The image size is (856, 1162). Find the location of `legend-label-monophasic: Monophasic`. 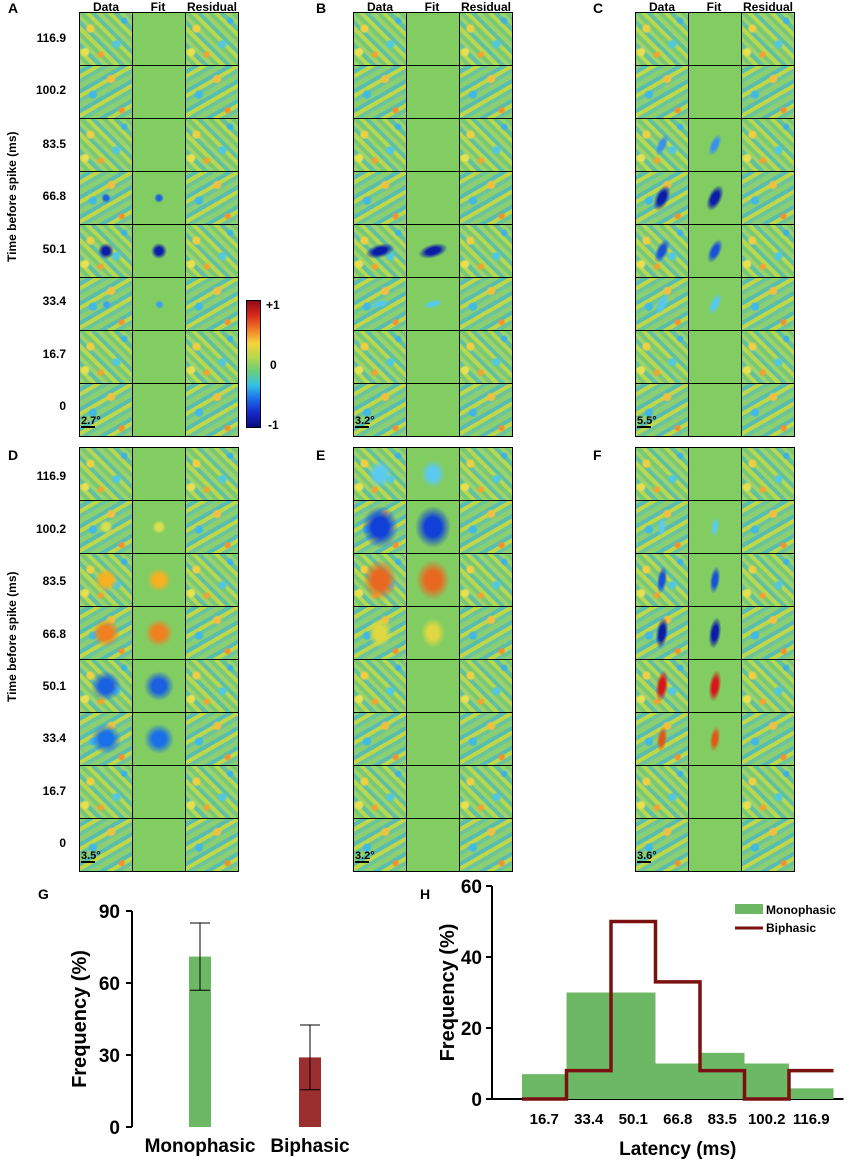

legend-label-monophasic: Monophasic is located at coordinates (801, 910).